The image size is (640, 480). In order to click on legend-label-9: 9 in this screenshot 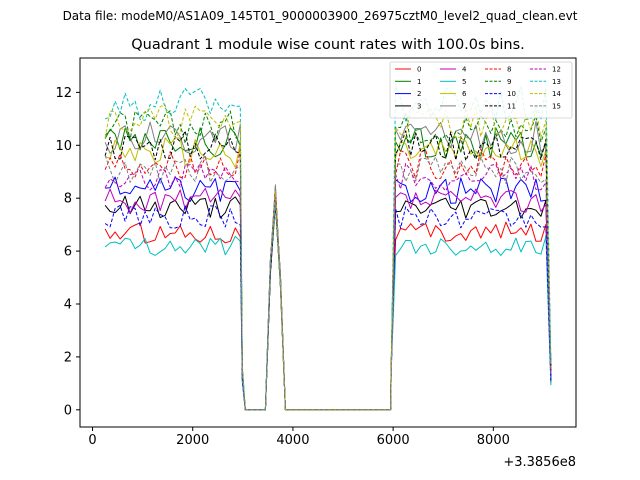, I will do `click(509, 82)`.